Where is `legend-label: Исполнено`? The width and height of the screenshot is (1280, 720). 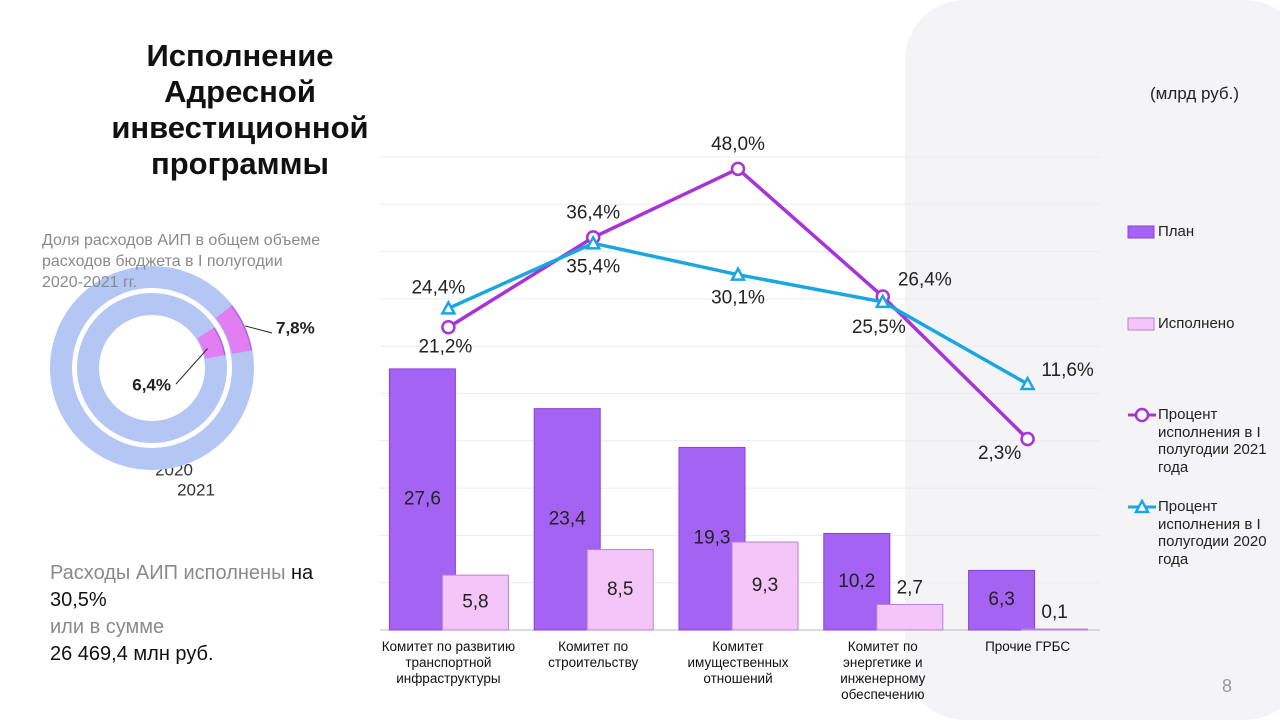 legend-label: Исполнено is located at coordinates (1196, 323).